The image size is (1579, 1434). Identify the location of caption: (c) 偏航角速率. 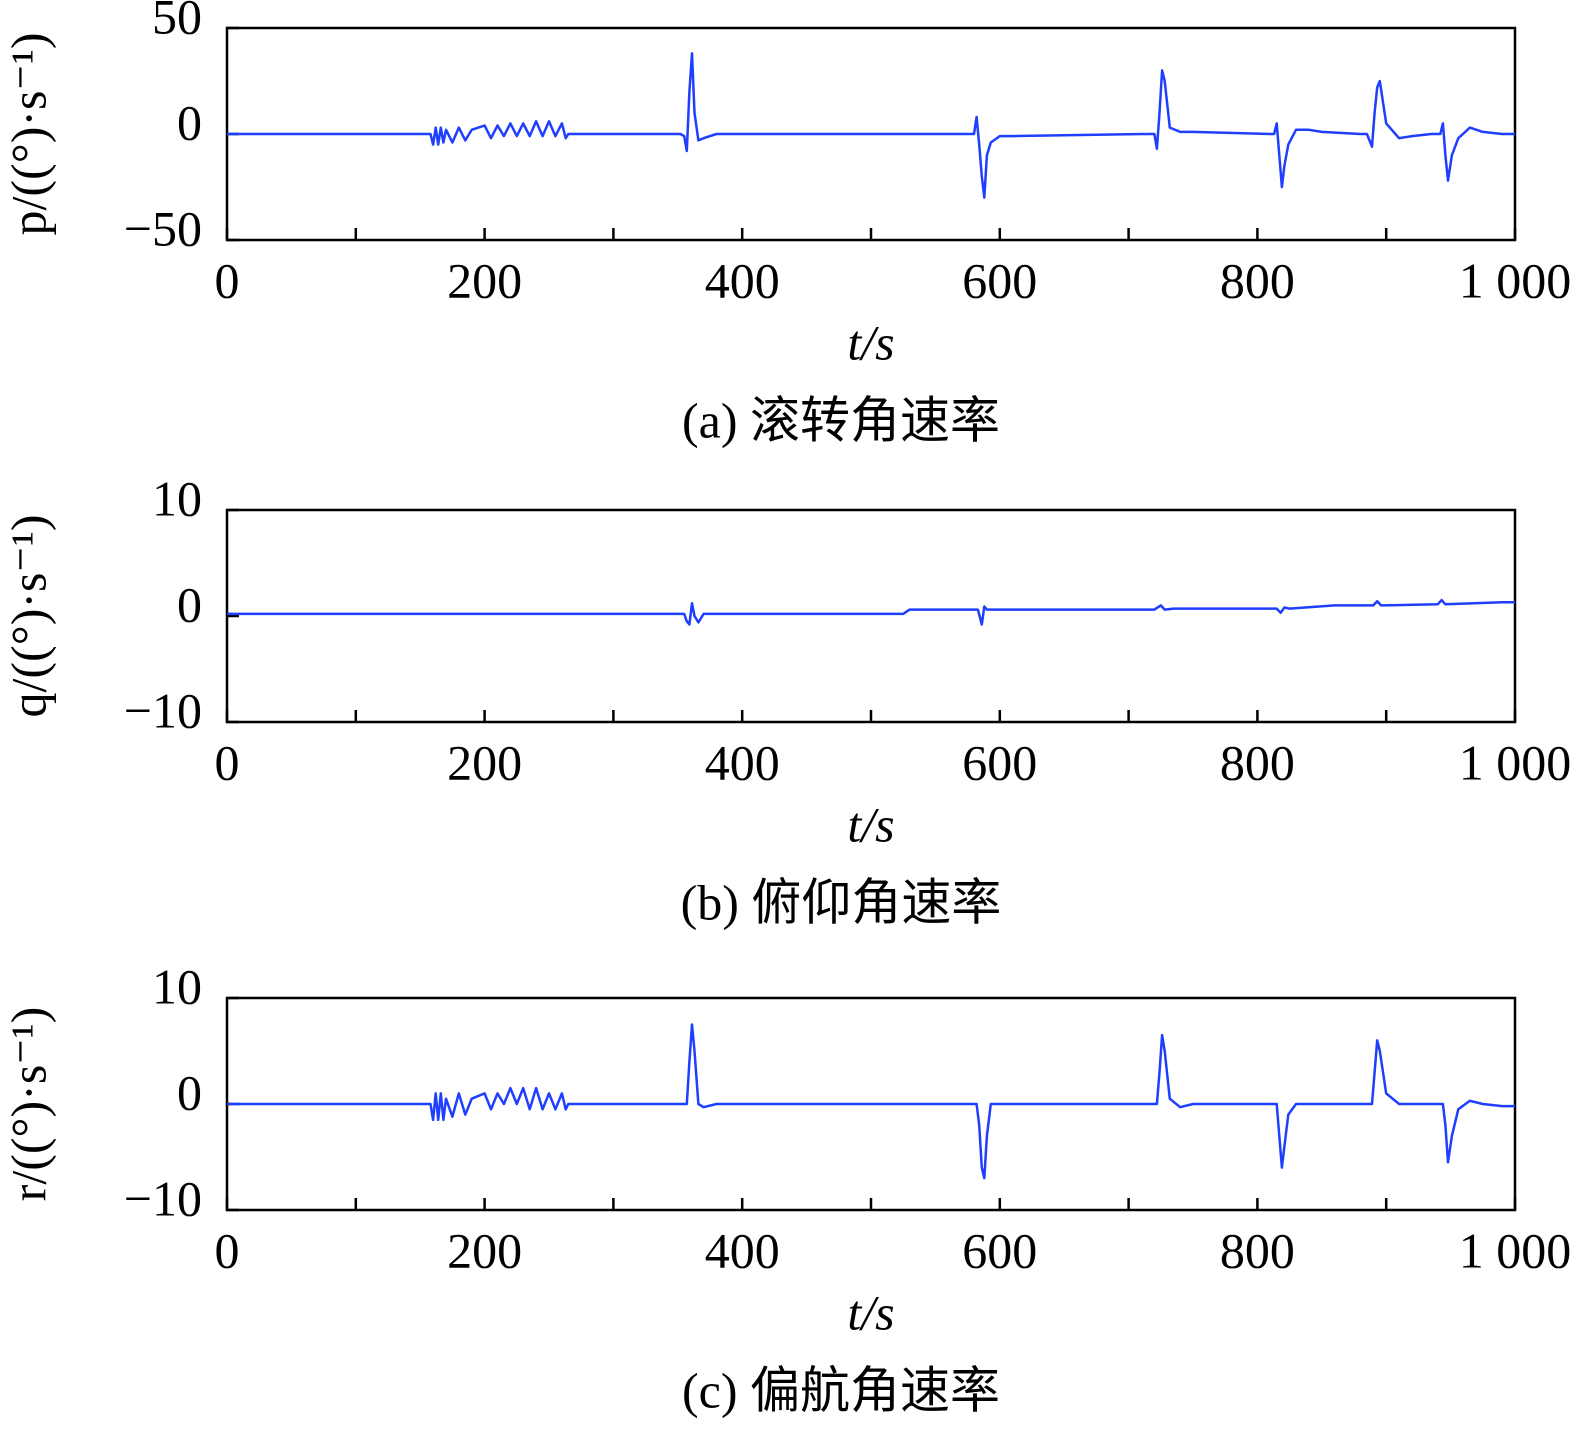
(841, 1390).